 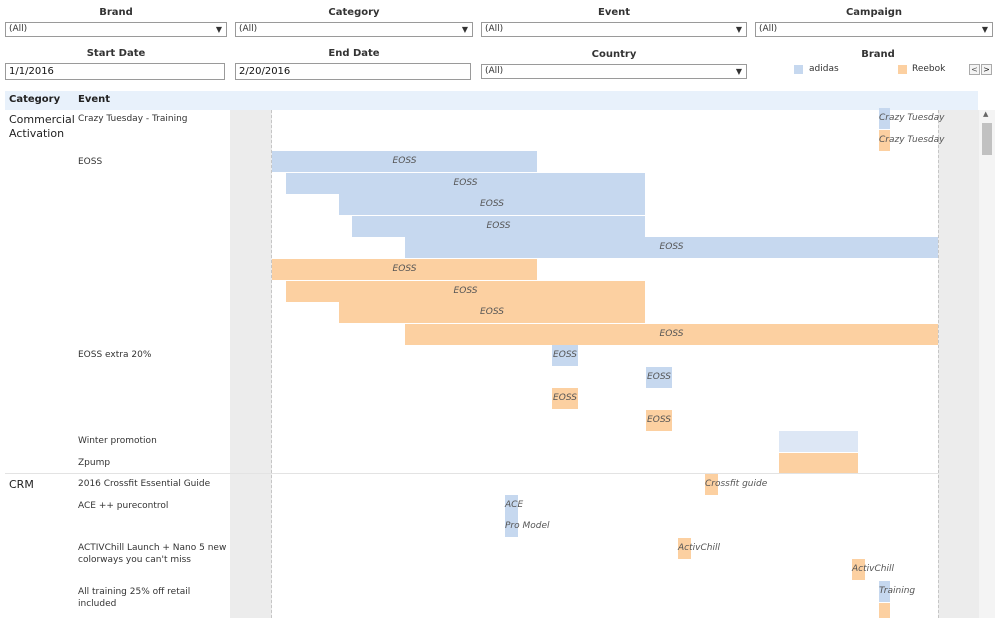 I want to click on category-filter-label: Category, so click(x=354, y=12).